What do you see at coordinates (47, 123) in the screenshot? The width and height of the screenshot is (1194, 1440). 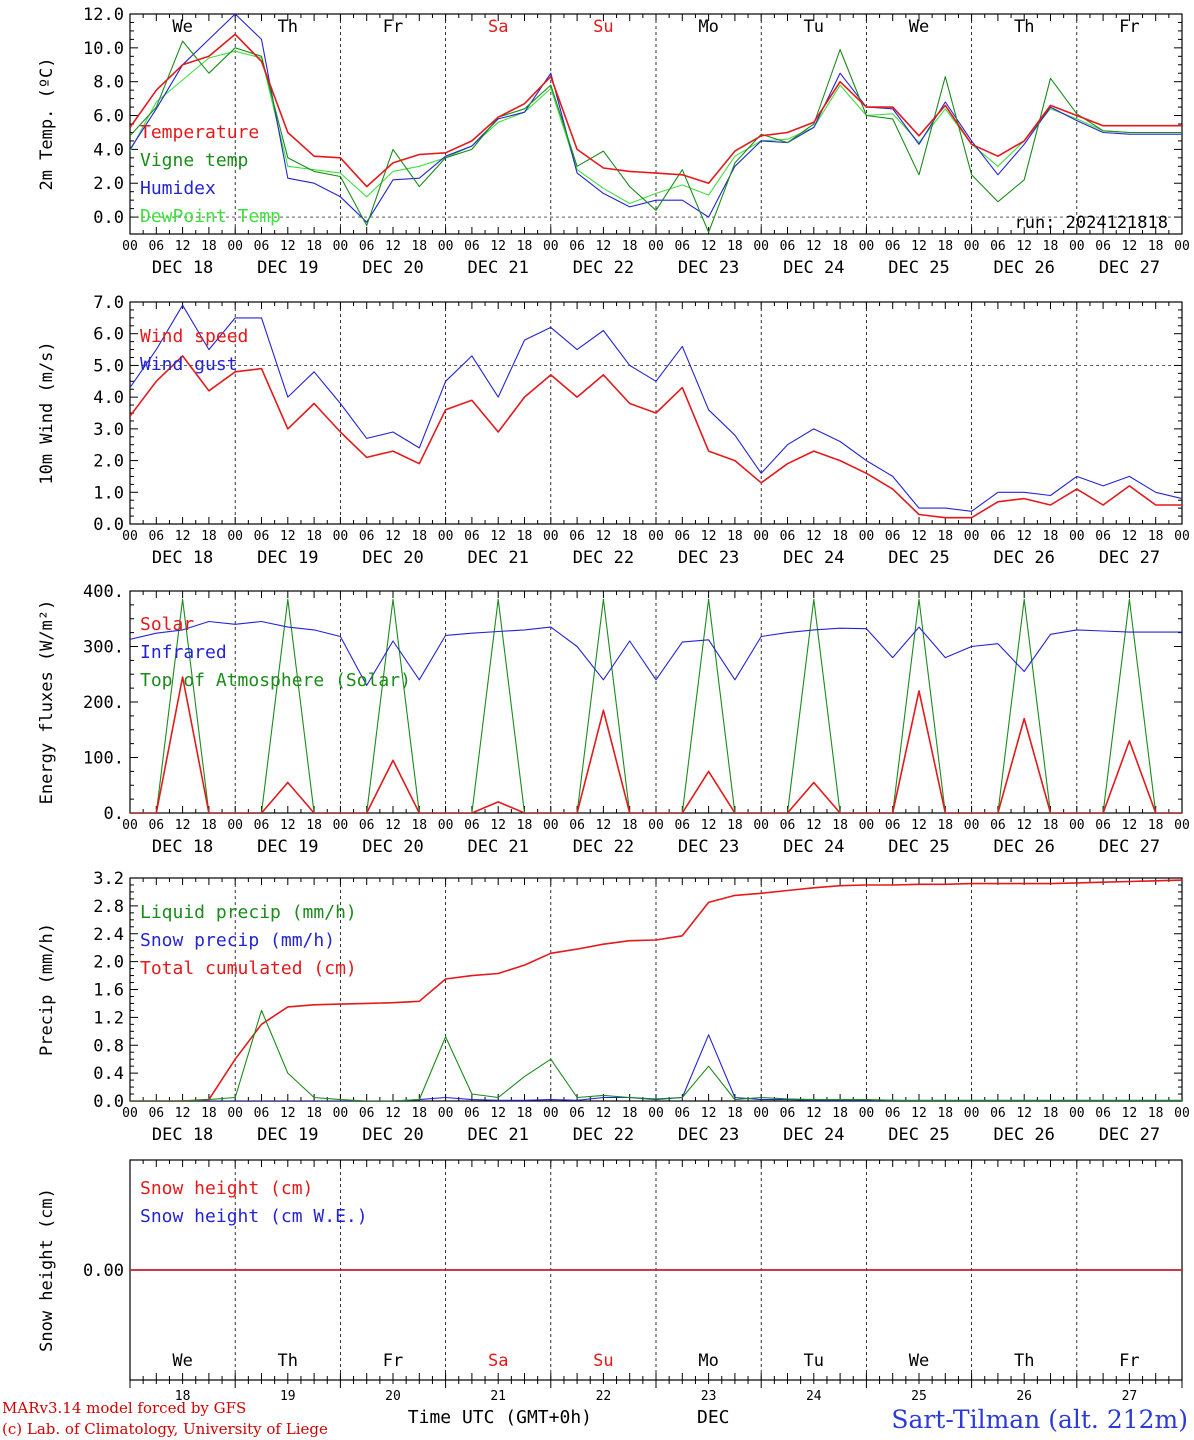 I see `y-axis-label: 2m Temp. (ºC)` at bounding box center [47, 123].